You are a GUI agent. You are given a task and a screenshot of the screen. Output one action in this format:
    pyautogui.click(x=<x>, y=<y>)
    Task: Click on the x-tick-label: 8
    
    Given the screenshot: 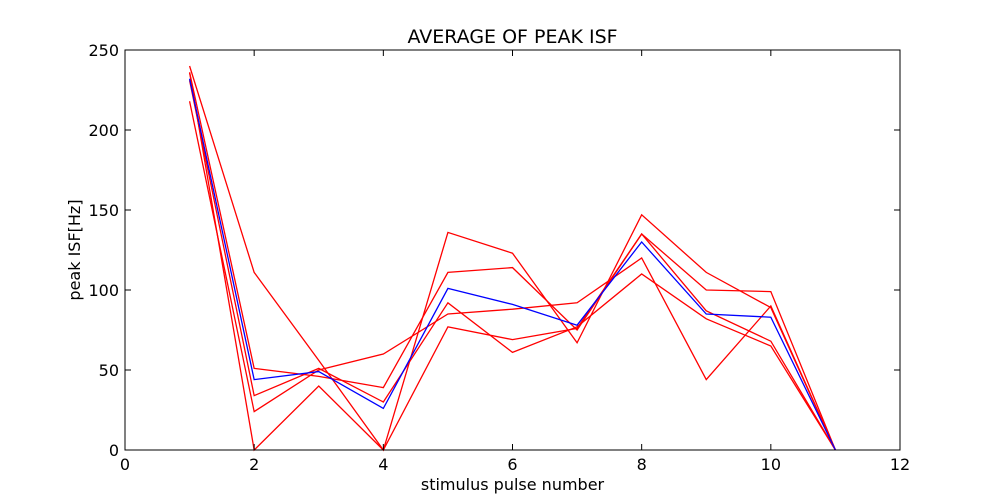 What is the action you would take?
    pyautogui.click(x=642, y=464)
    